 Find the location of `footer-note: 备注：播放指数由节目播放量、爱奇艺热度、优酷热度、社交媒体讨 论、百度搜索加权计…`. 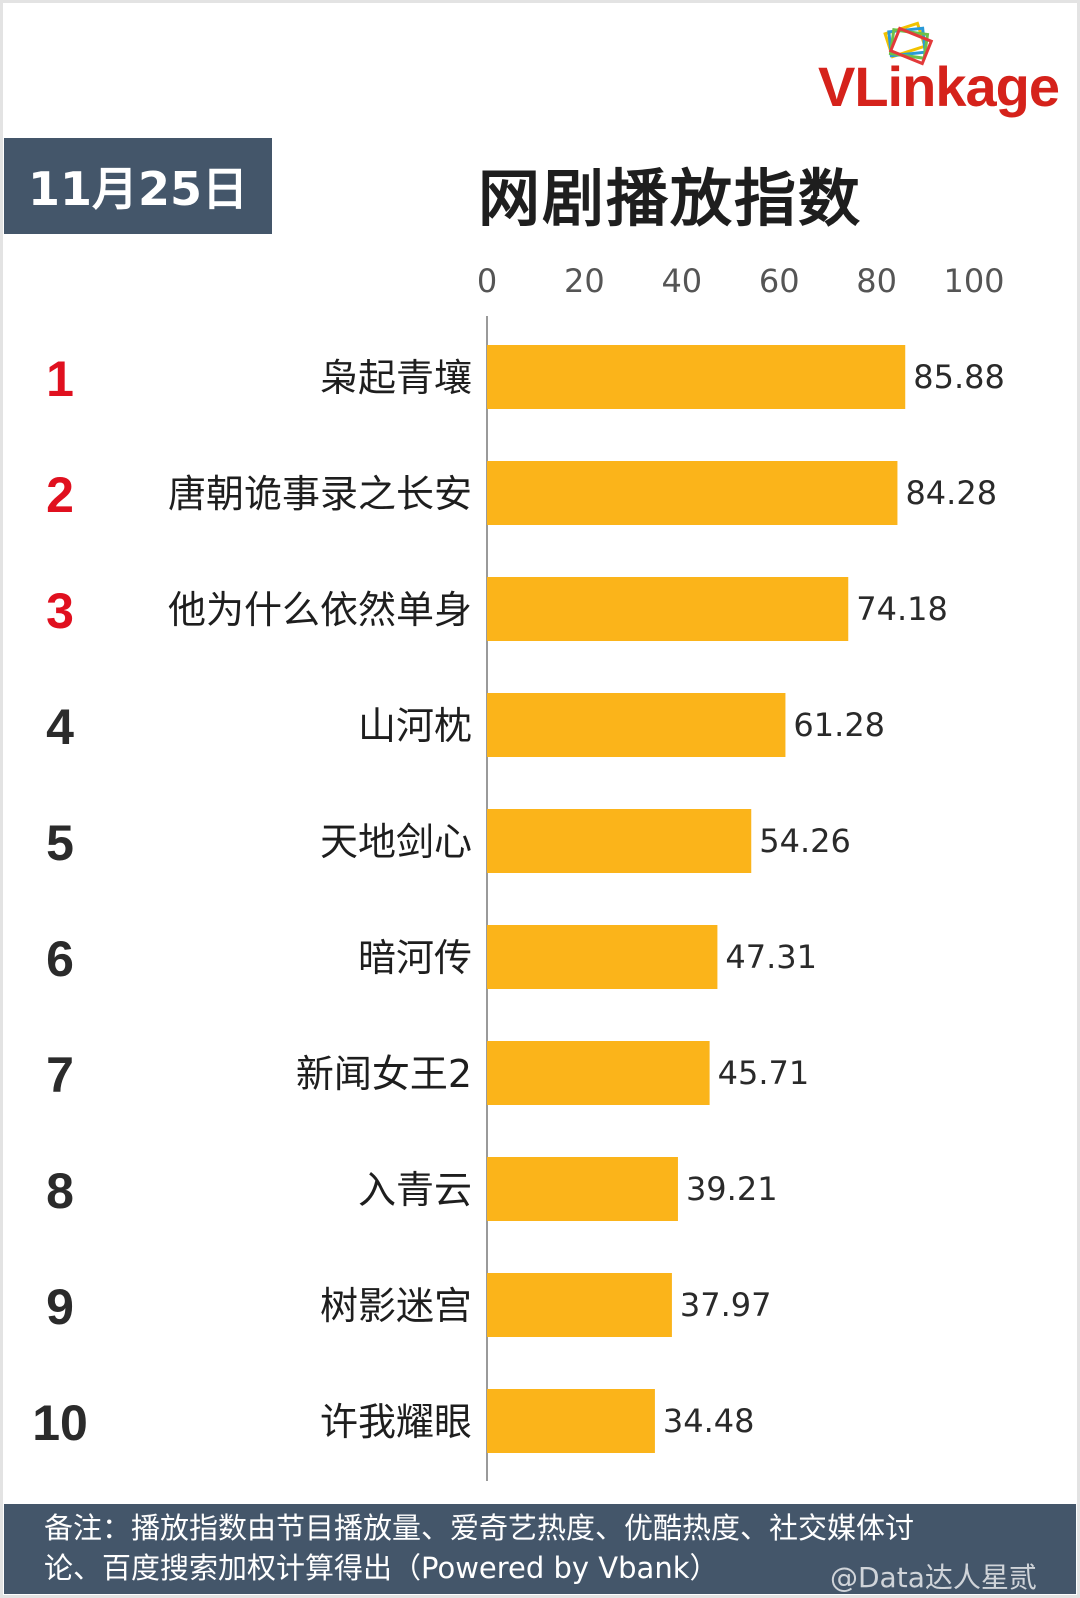

footer-note: 备注：播放指数由节目播放量、爱奇艺热度、优酷热度、社交媒体讨 论、百度搜索加权计… is located at coordinates (540, 1549).